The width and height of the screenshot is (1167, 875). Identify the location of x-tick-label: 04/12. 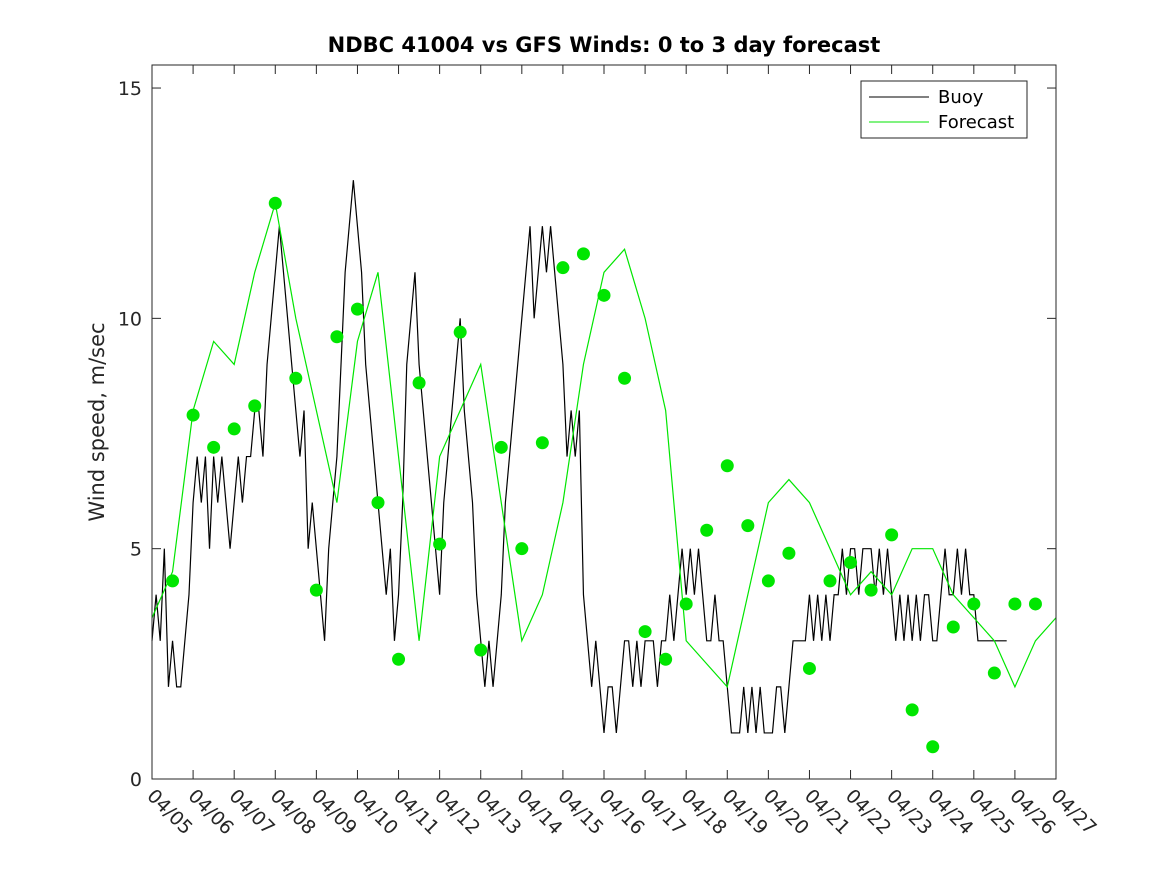
(457, 812).